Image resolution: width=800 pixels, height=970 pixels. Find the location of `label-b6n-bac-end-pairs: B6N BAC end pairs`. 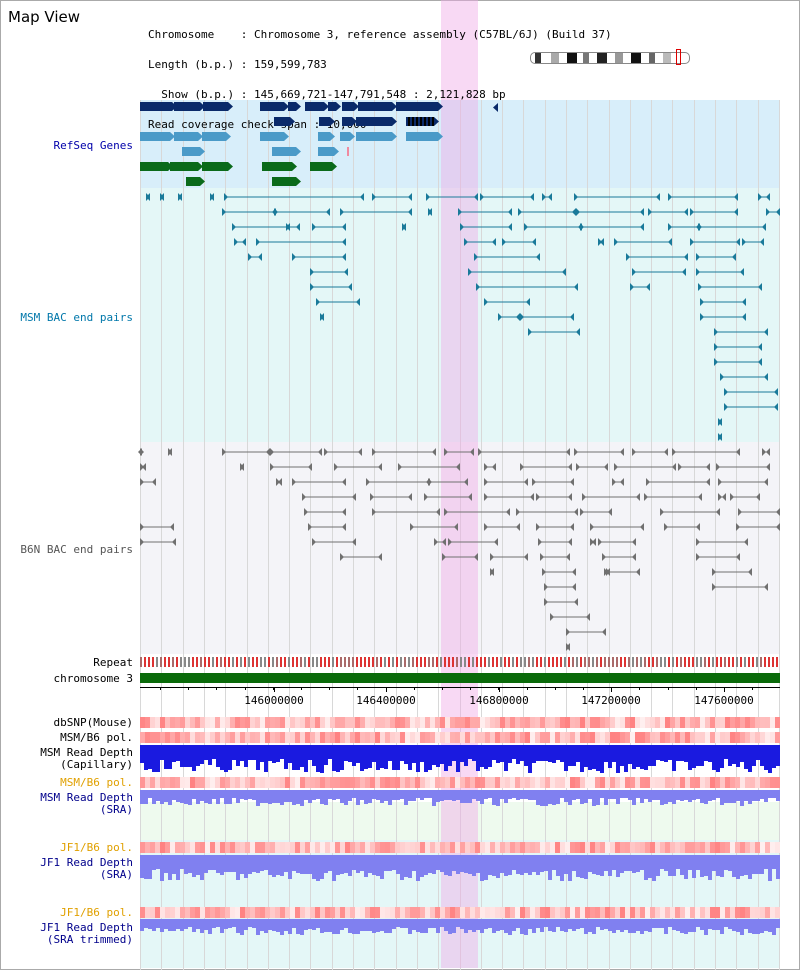

label-b6n-bac-end-pairs: B6N BAC end pairs is located at coordinates (76, 549).